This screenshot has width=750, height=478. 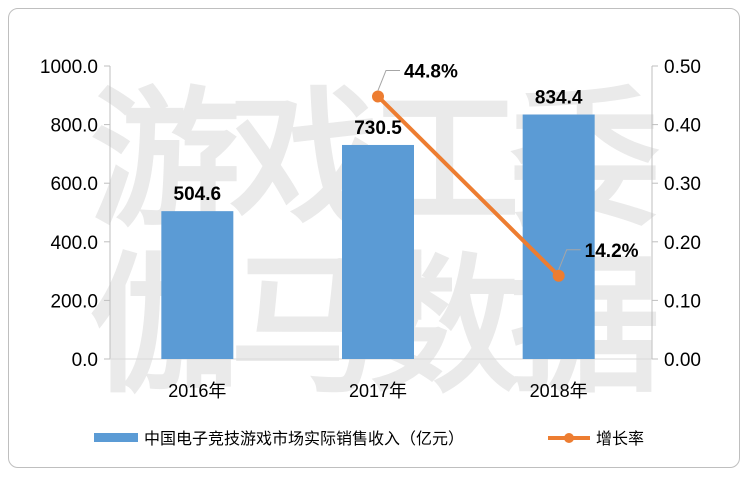 I want to click on category-labels: 2016年 2017年 2018年, so click(x=377, y=391).